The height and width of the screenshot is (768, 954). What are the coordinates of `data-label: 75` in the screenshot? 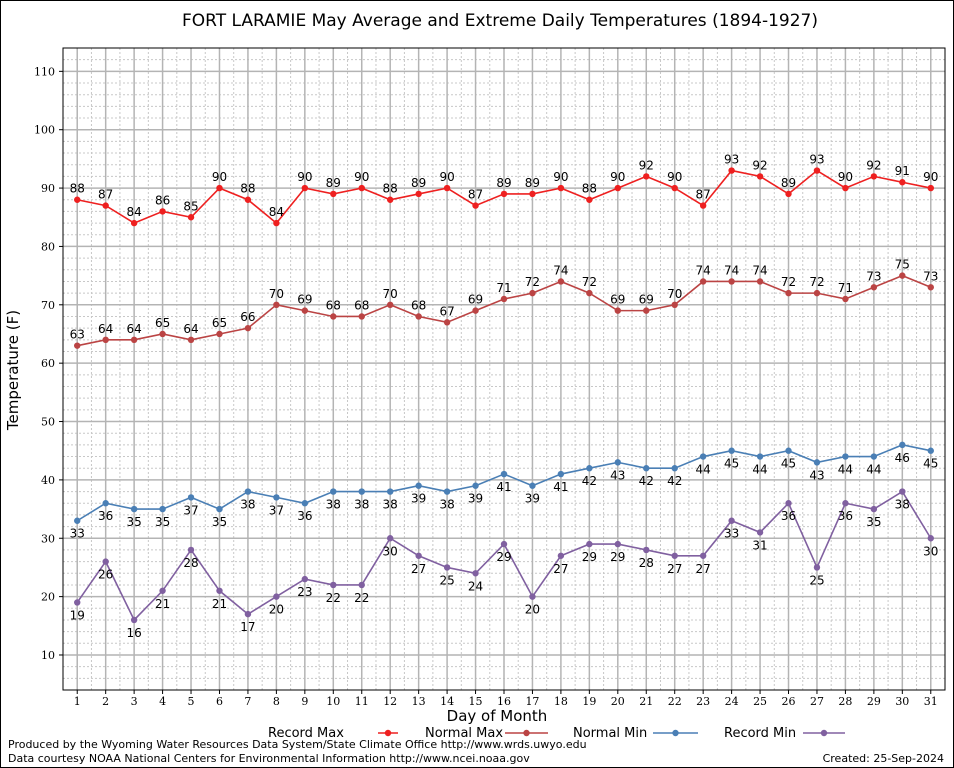 It's located at (902, 265).